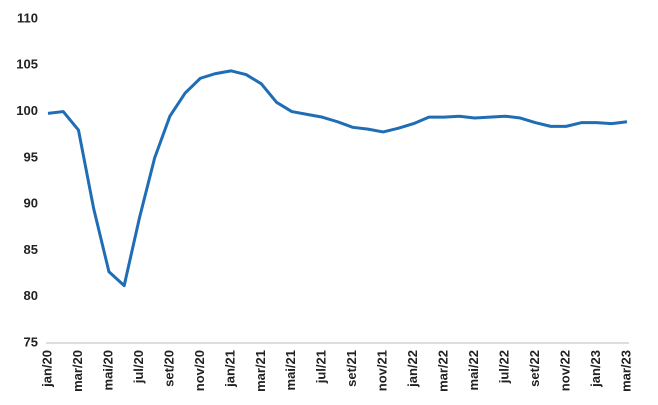  I want to click on x-tick-label: set/21, so click(351, 368).